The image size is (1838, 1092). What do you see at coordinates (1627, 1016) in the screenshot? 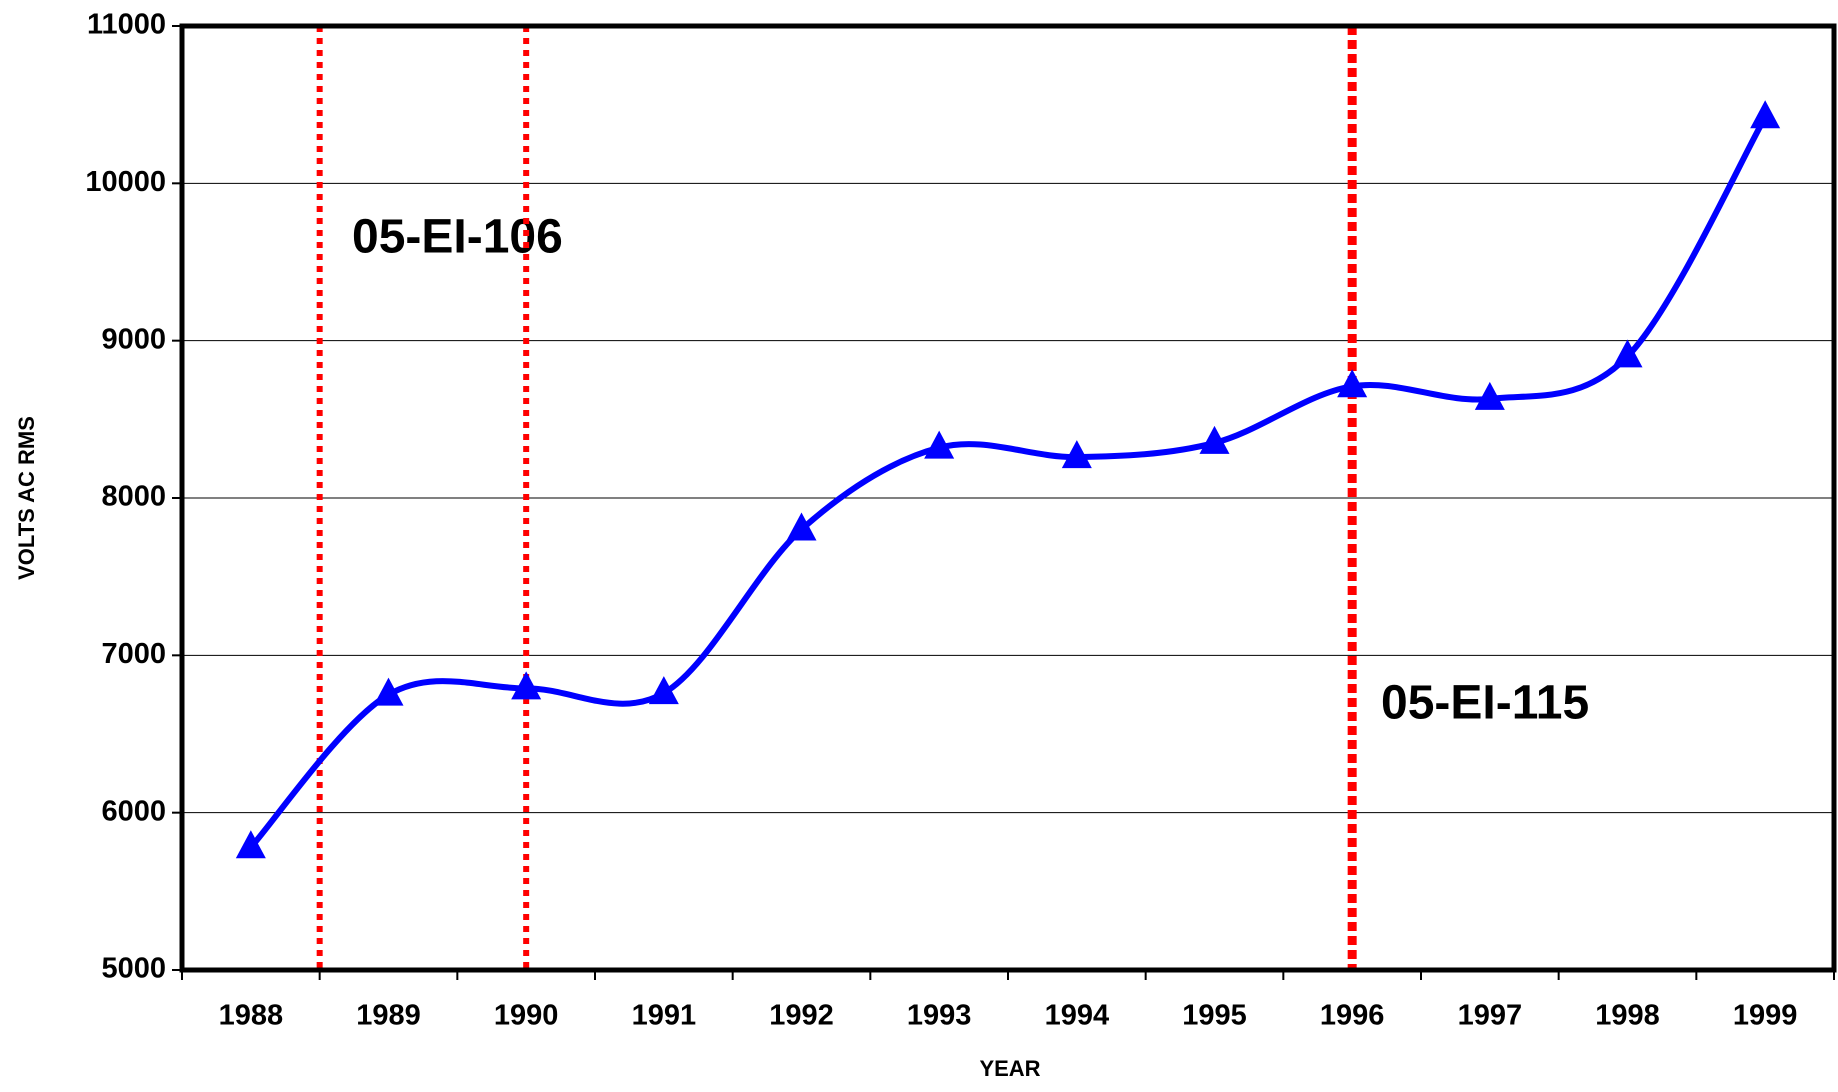
I see `x-tick-label: 1998` at bounding box center [1627, 1016].